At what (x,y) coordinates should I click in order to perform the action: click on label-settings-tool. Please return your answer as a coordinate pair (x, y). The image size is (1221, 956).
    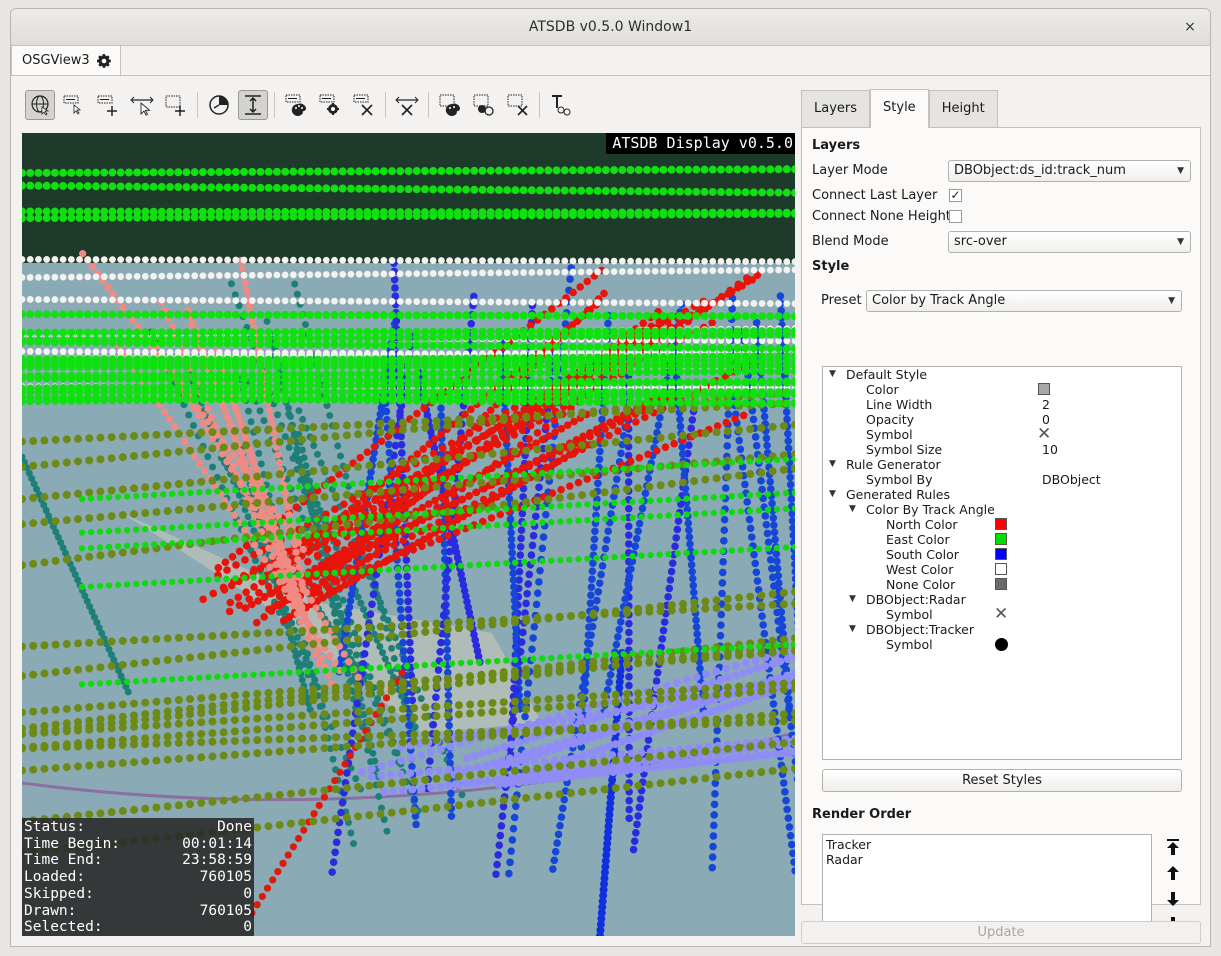
    Looking at the image, I should click on (330, 105).